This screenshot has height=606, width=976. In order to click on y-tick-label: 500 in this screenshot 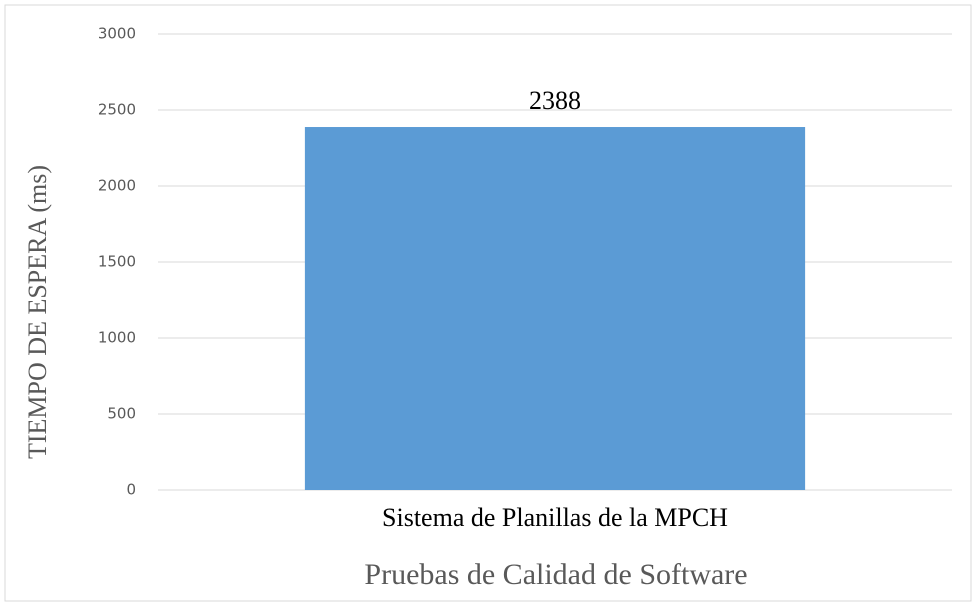, I will do `click(121, 414)`.